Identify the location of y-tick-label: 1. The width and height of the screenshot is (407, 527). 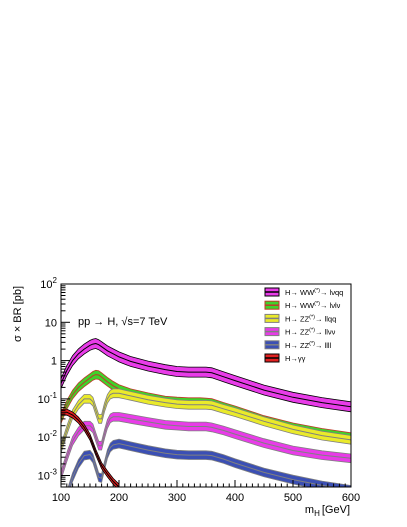
(54, 362).